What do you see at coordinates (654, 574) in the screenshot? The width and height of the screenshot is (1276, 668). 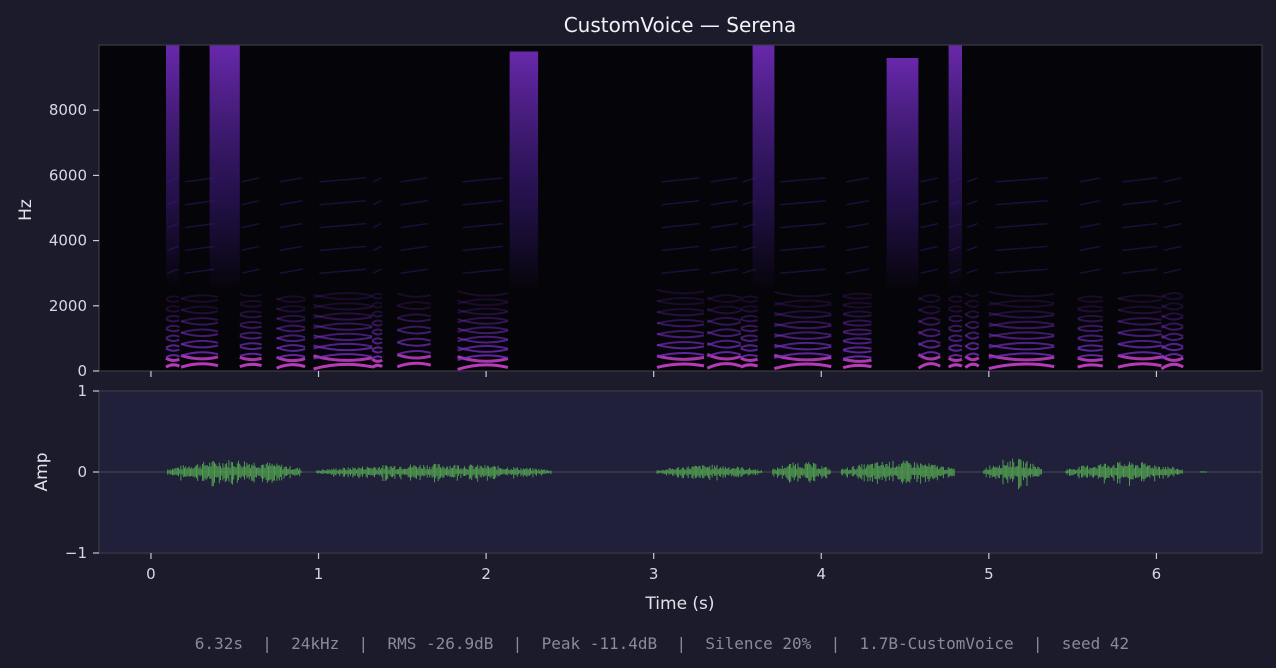 I see `x-tick-label: 3` at bounding box center [654, 574].